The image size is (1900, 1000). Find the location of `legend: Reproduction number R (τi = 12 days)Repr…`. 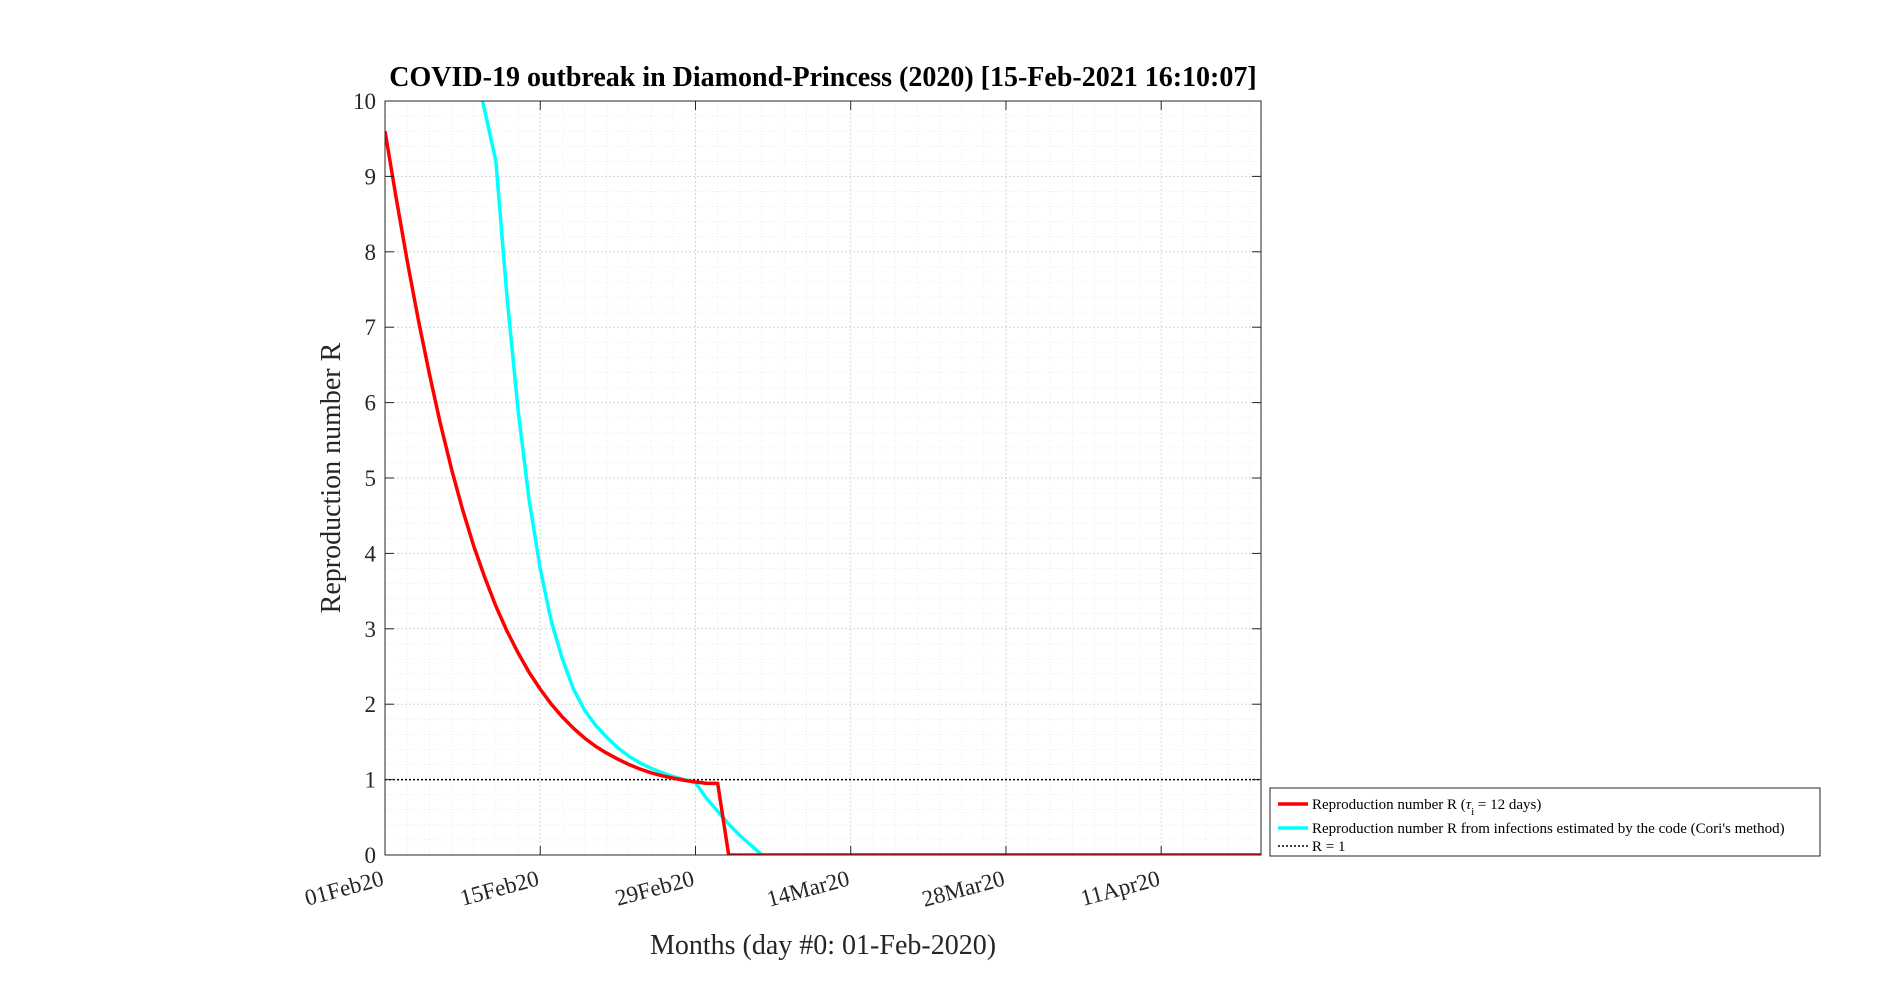

legend: Reproduction number R (τi = 12 days)Repr… is located at coordinates (1545, 822).